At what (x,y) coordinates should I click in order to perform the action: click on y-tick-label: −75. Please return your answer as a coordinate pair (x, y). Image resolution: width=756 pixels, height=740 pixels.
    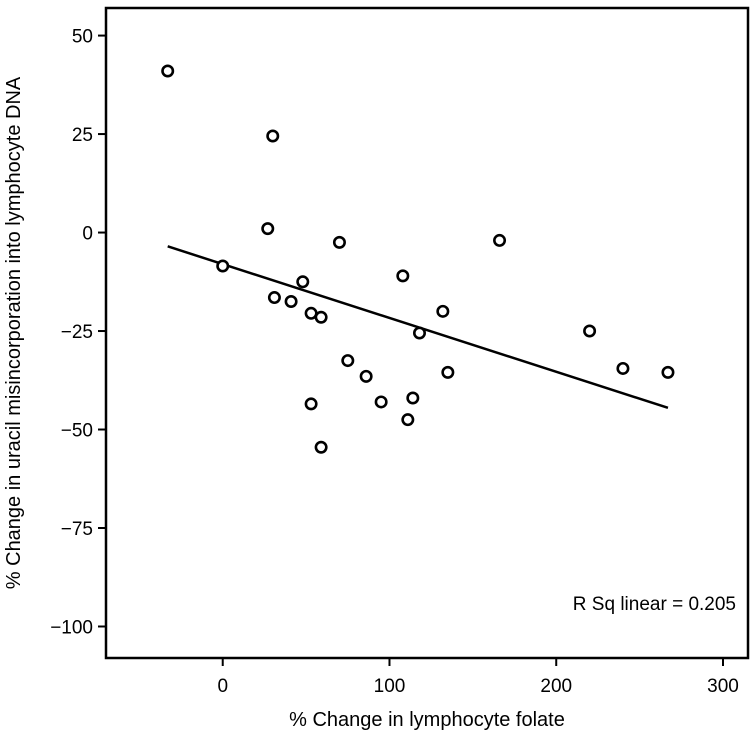
    Looking at the image, I should click on (77, 529).